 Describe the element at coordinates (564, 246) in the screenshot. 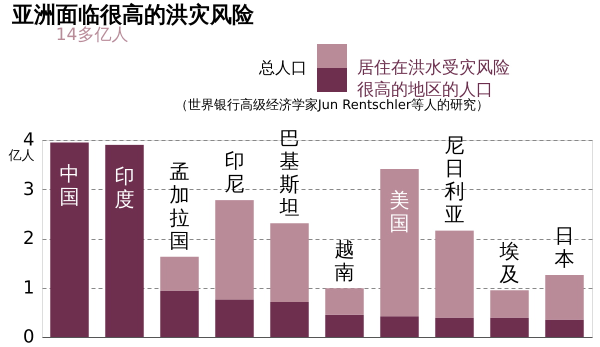

I see `x-tick-label: 日本` at that location.